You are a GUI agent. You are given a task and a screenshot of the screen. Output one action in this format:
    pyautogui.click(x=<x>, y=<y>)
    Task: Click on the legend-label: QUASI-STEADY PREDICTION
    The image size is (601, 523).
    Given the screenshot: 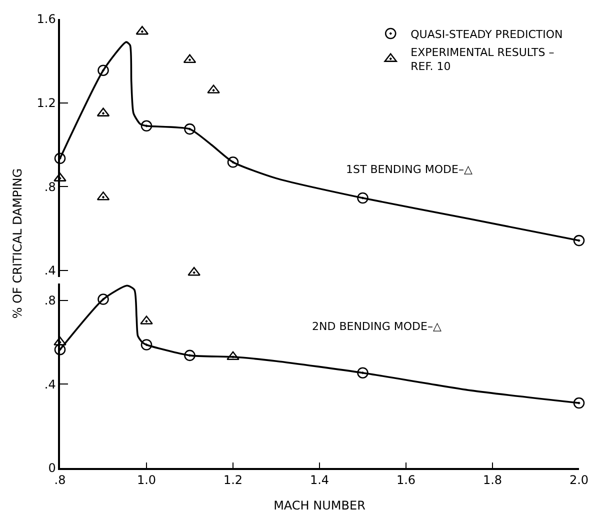 What is the action you would take?
    pyautogui.click(x=486, y=34)
    